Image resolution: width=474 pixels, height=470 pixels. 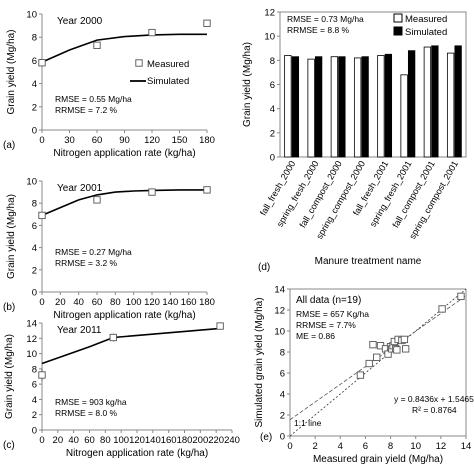 What do you see at coordinates (134, 302) in the screenshot?
I see `panel-b-x-tick-label: 100` at bounding box center [134, 302].